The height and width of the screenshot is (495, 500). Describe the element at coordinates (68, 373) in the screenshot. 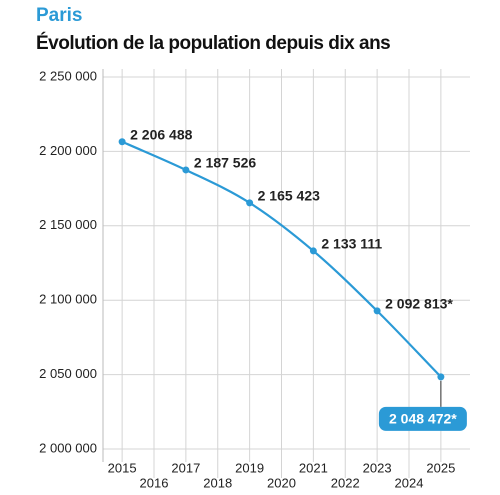

I see `y-tick-label: 2 050 000` at that location.